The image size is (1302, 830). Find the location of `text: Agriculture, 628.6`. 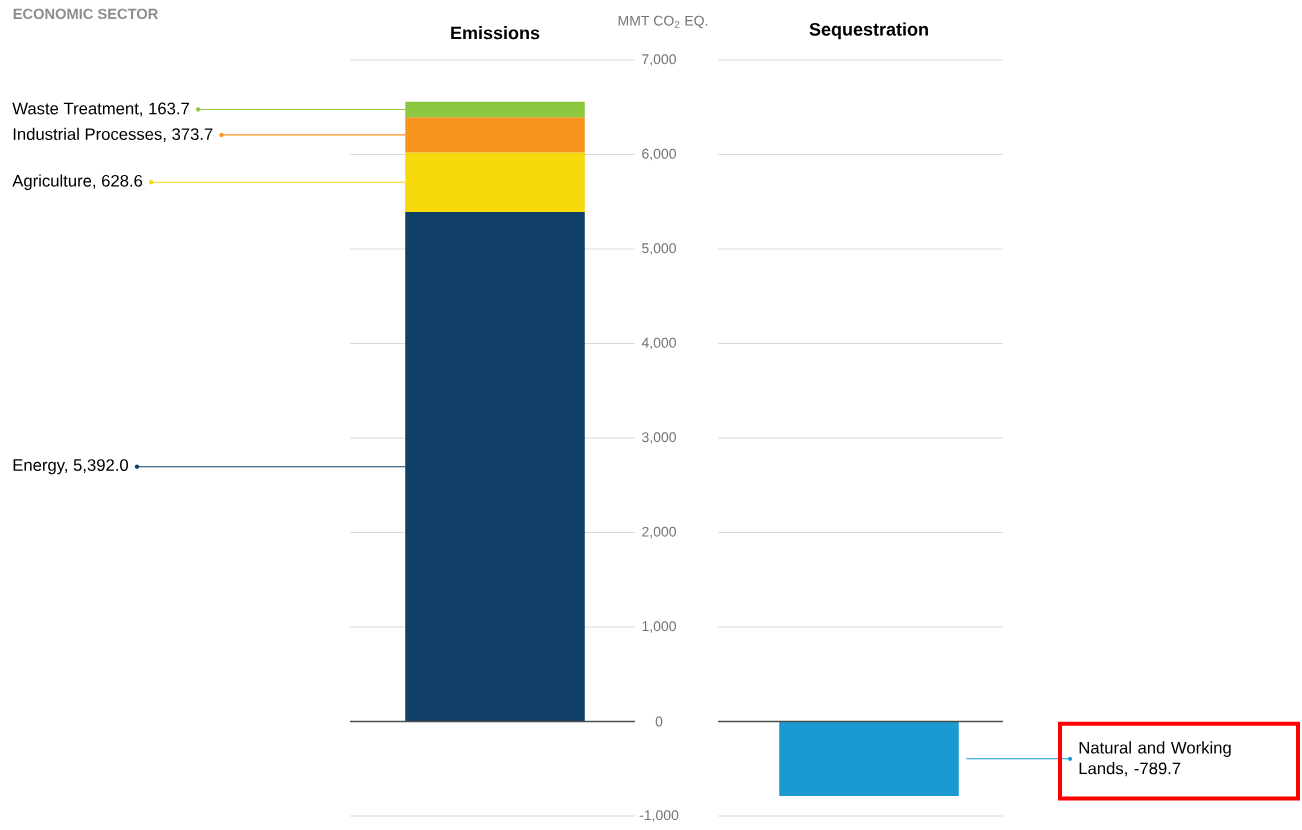

text: Agriculture, 628.6 is located at coordinates (77, 182).